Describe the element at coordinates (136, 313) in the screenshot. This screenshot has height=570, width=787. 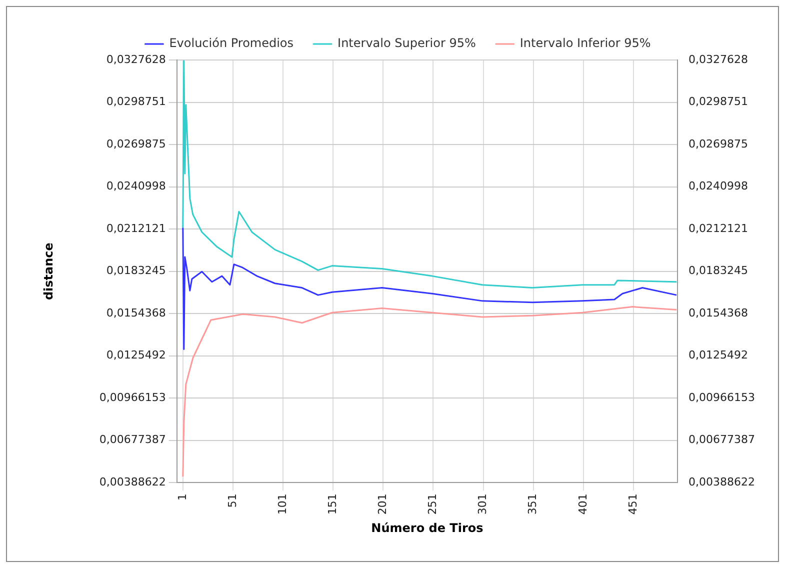
I see `y-tick-label: 0,0154368` at that location.